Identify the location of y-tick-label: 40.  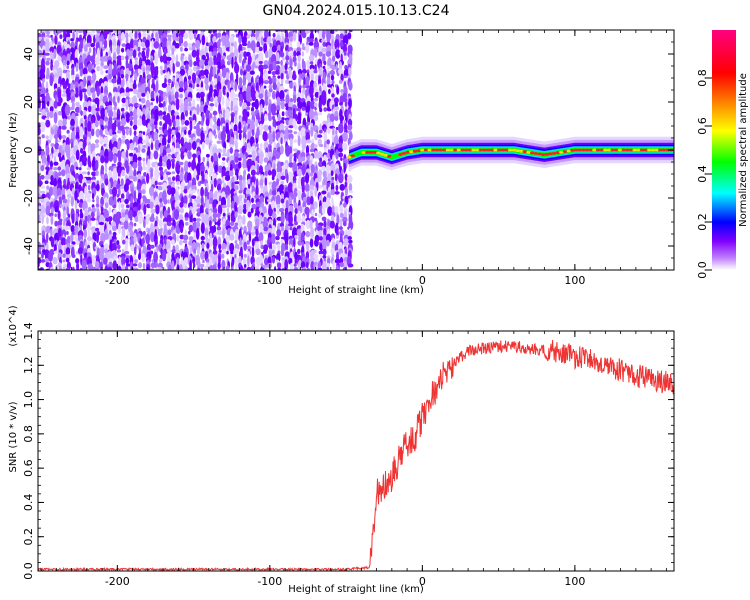
(28, 54).